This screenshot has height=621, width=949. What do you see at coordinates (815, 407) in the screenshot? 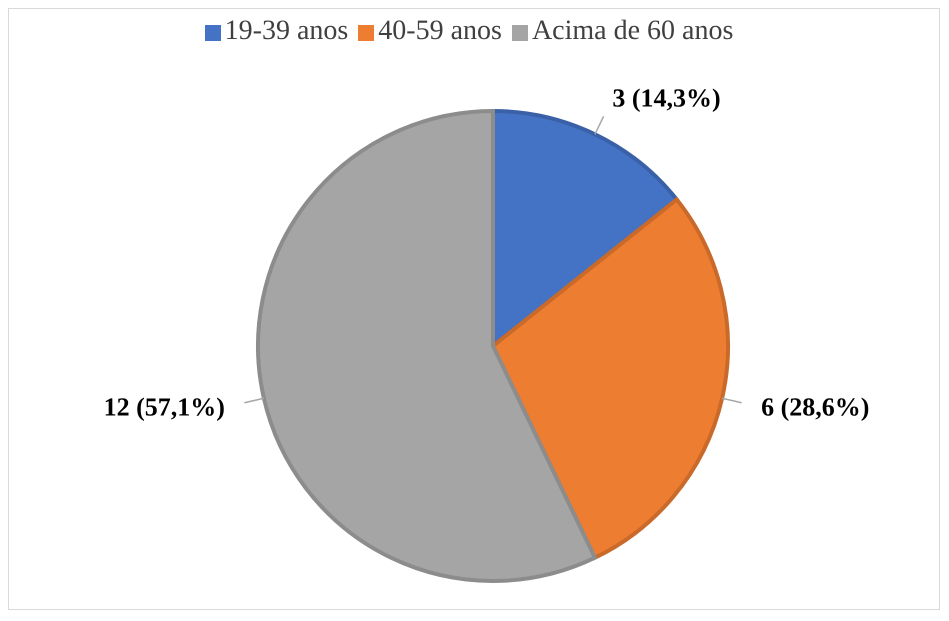
I see `data-label: 6 (28,6%)` at bounding box center [815, 407].